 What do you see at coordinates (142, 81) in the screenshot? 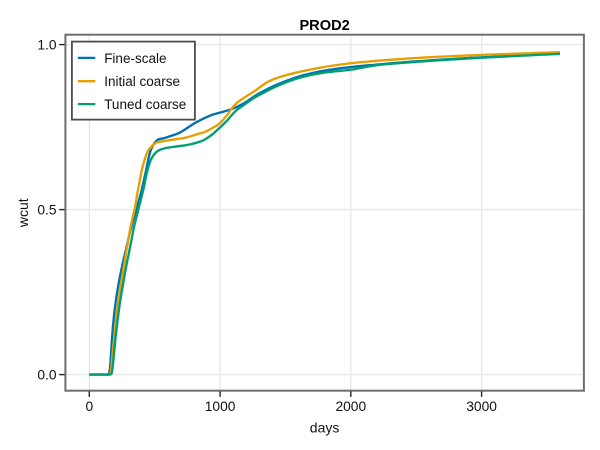
I see `svg-text: Initial coarse` at bounding box center [142, 81].